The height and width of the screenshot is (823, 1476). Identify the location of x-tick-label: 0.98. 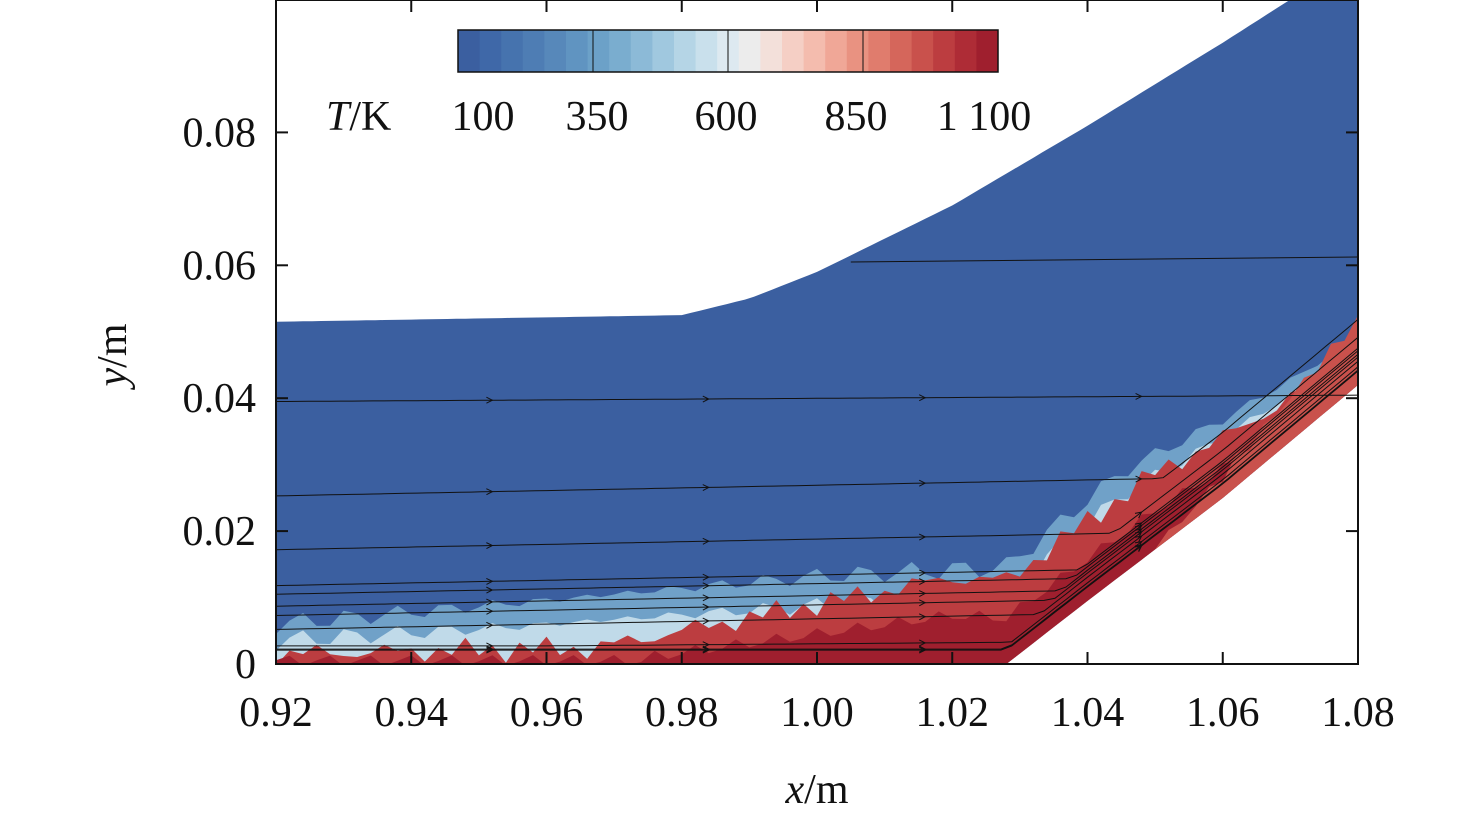
(682, 713).